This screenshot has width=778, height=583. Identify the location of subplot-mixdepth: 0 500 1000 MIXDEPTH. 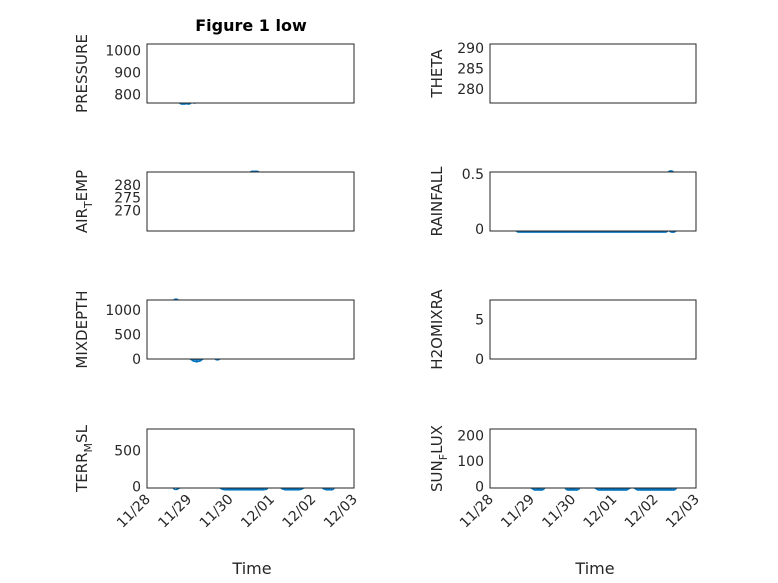
(214, 329).